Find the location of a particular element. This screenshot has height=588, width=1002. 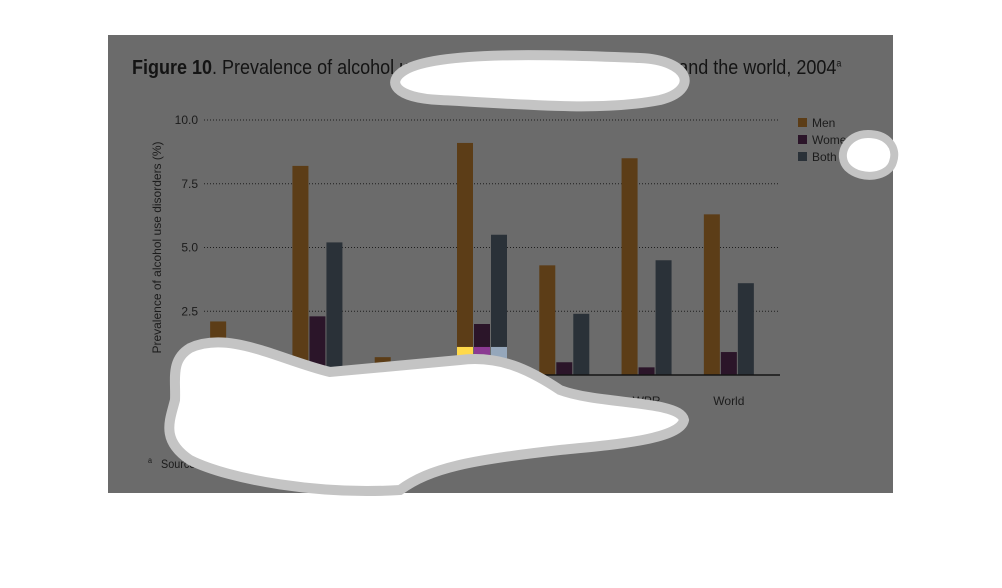

y-tick-label: 5.0 is located at coordinates (189, 248).